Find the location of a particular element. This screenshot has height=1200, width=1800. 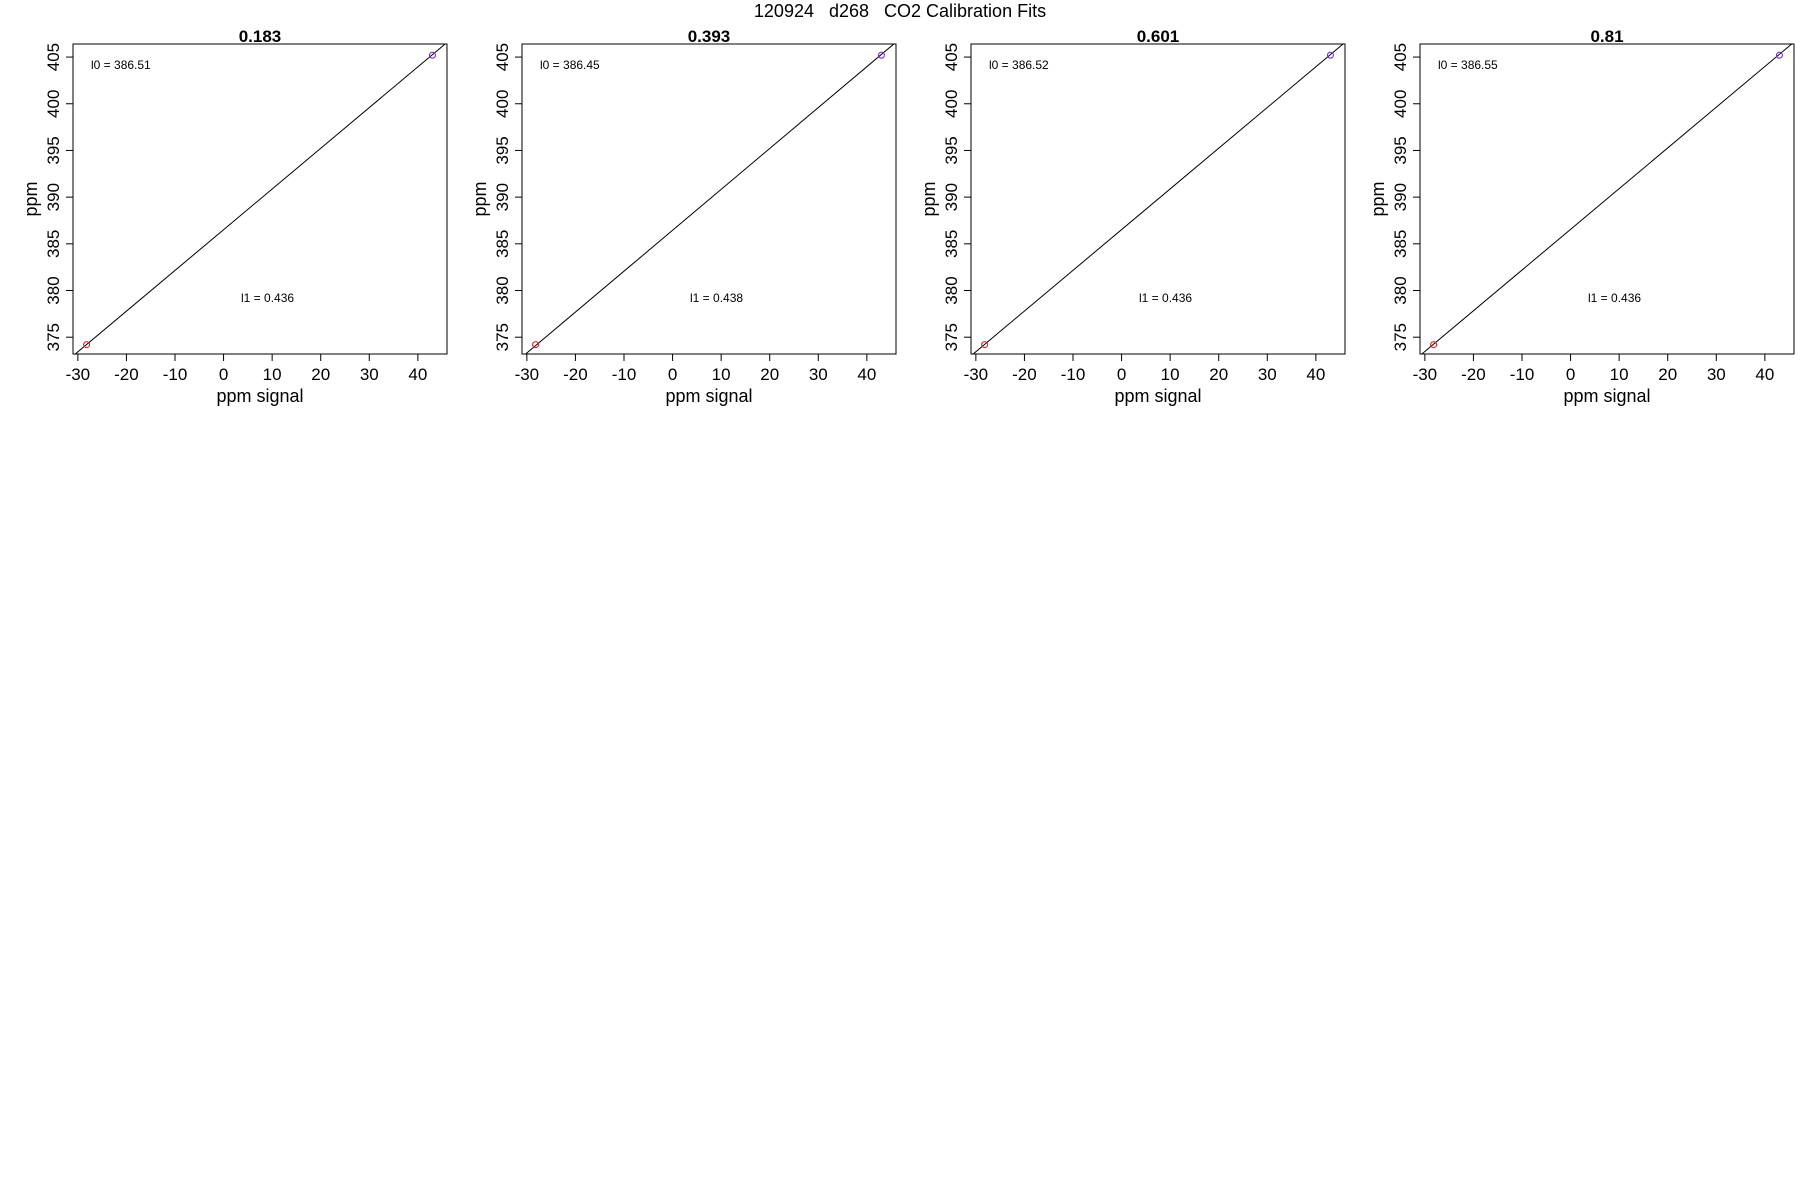

page-title: 120924 d268 CO2 Calibration Fits is located at coordinates (900, 11).